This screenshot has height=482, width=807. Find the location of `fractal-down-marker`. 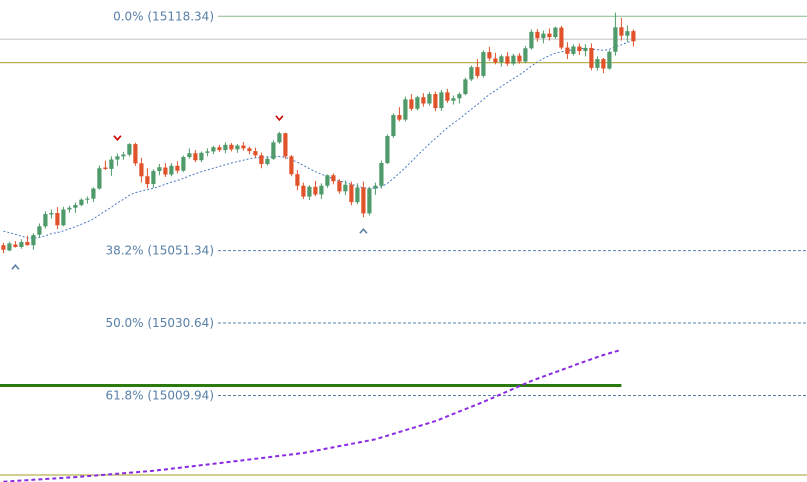

fractal-down-marker is located at coordinates (117, 138).